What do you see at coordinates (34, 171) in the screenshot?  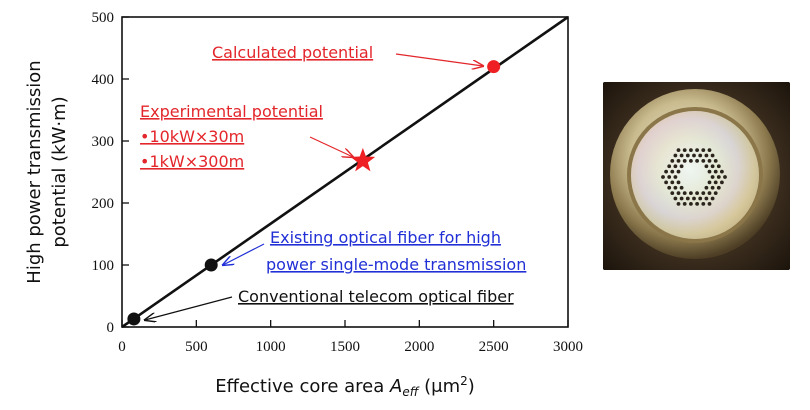 I see `y-axis-title-line-1: High power transmission` at bounding box center [34, 171].